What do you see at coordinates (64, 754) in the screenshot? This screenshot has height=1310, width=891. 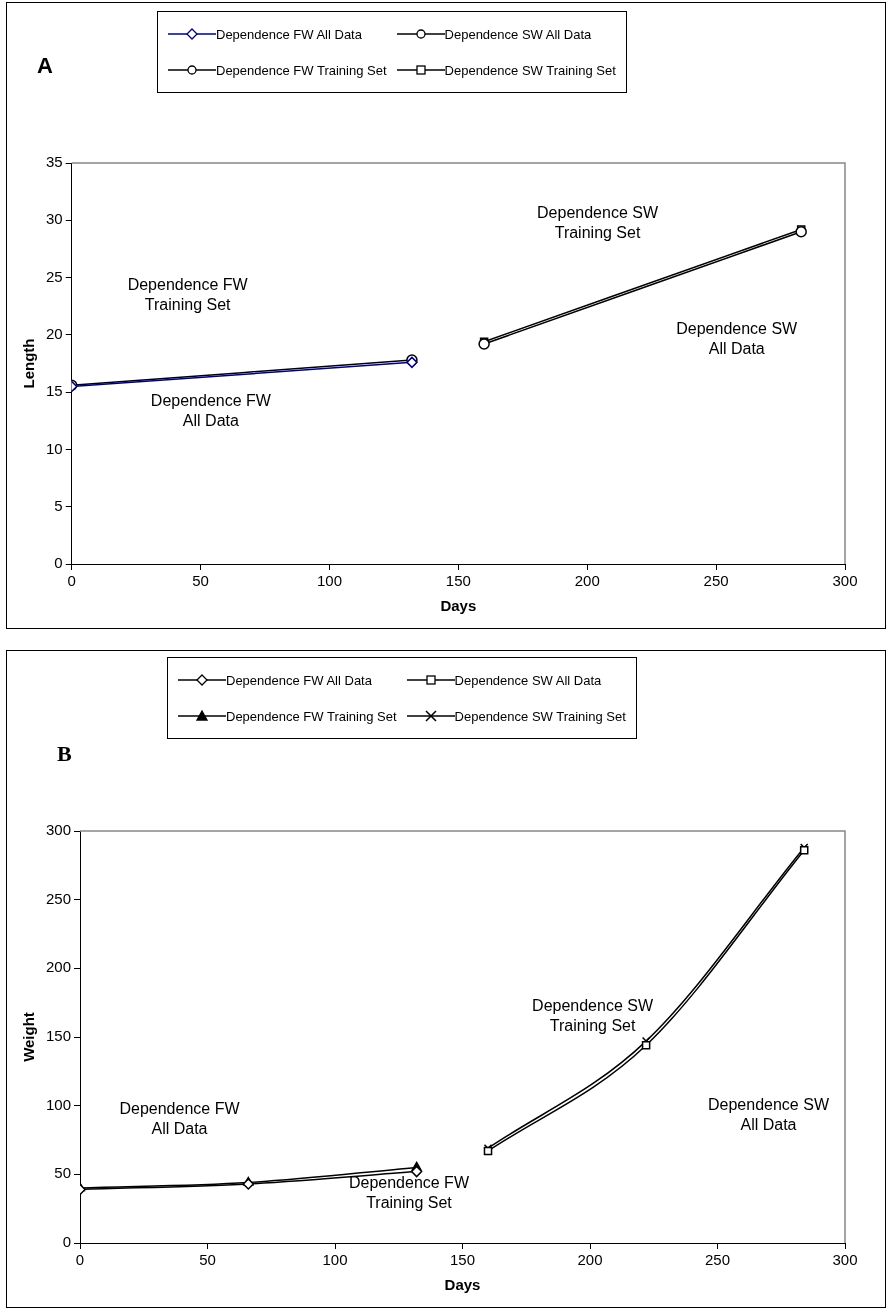 I see `chart-title: B` at bounding box center [64, 754].